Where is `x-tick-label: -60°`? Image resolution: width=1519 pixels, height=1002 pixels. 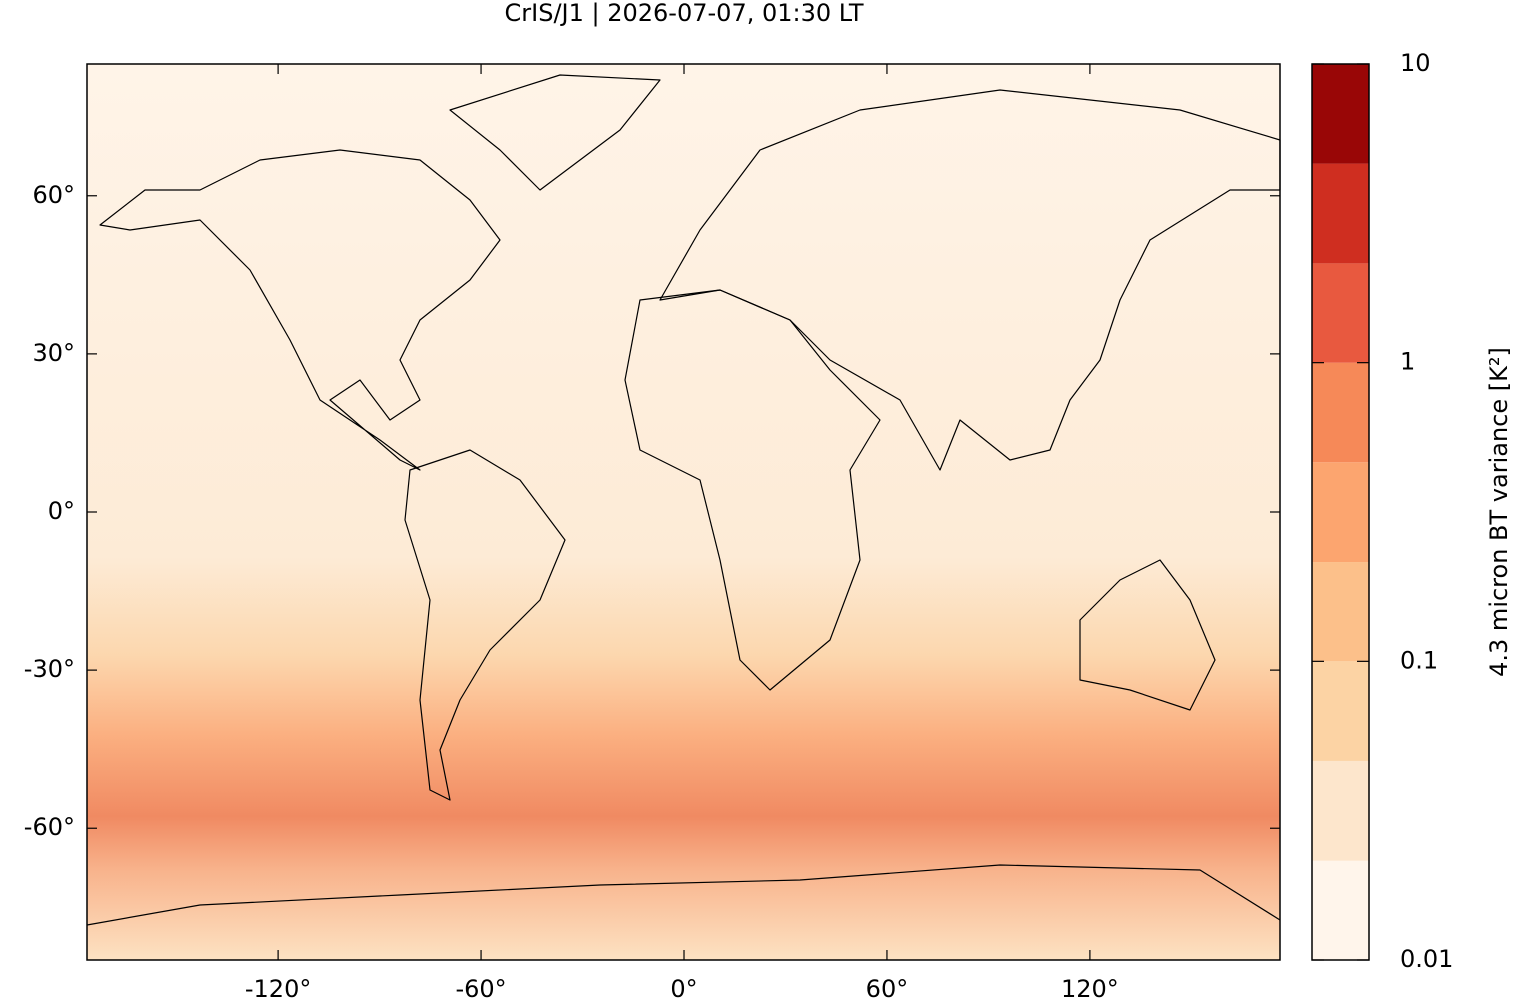
x-tick-label: -60° is located at coordinates (480, 988).